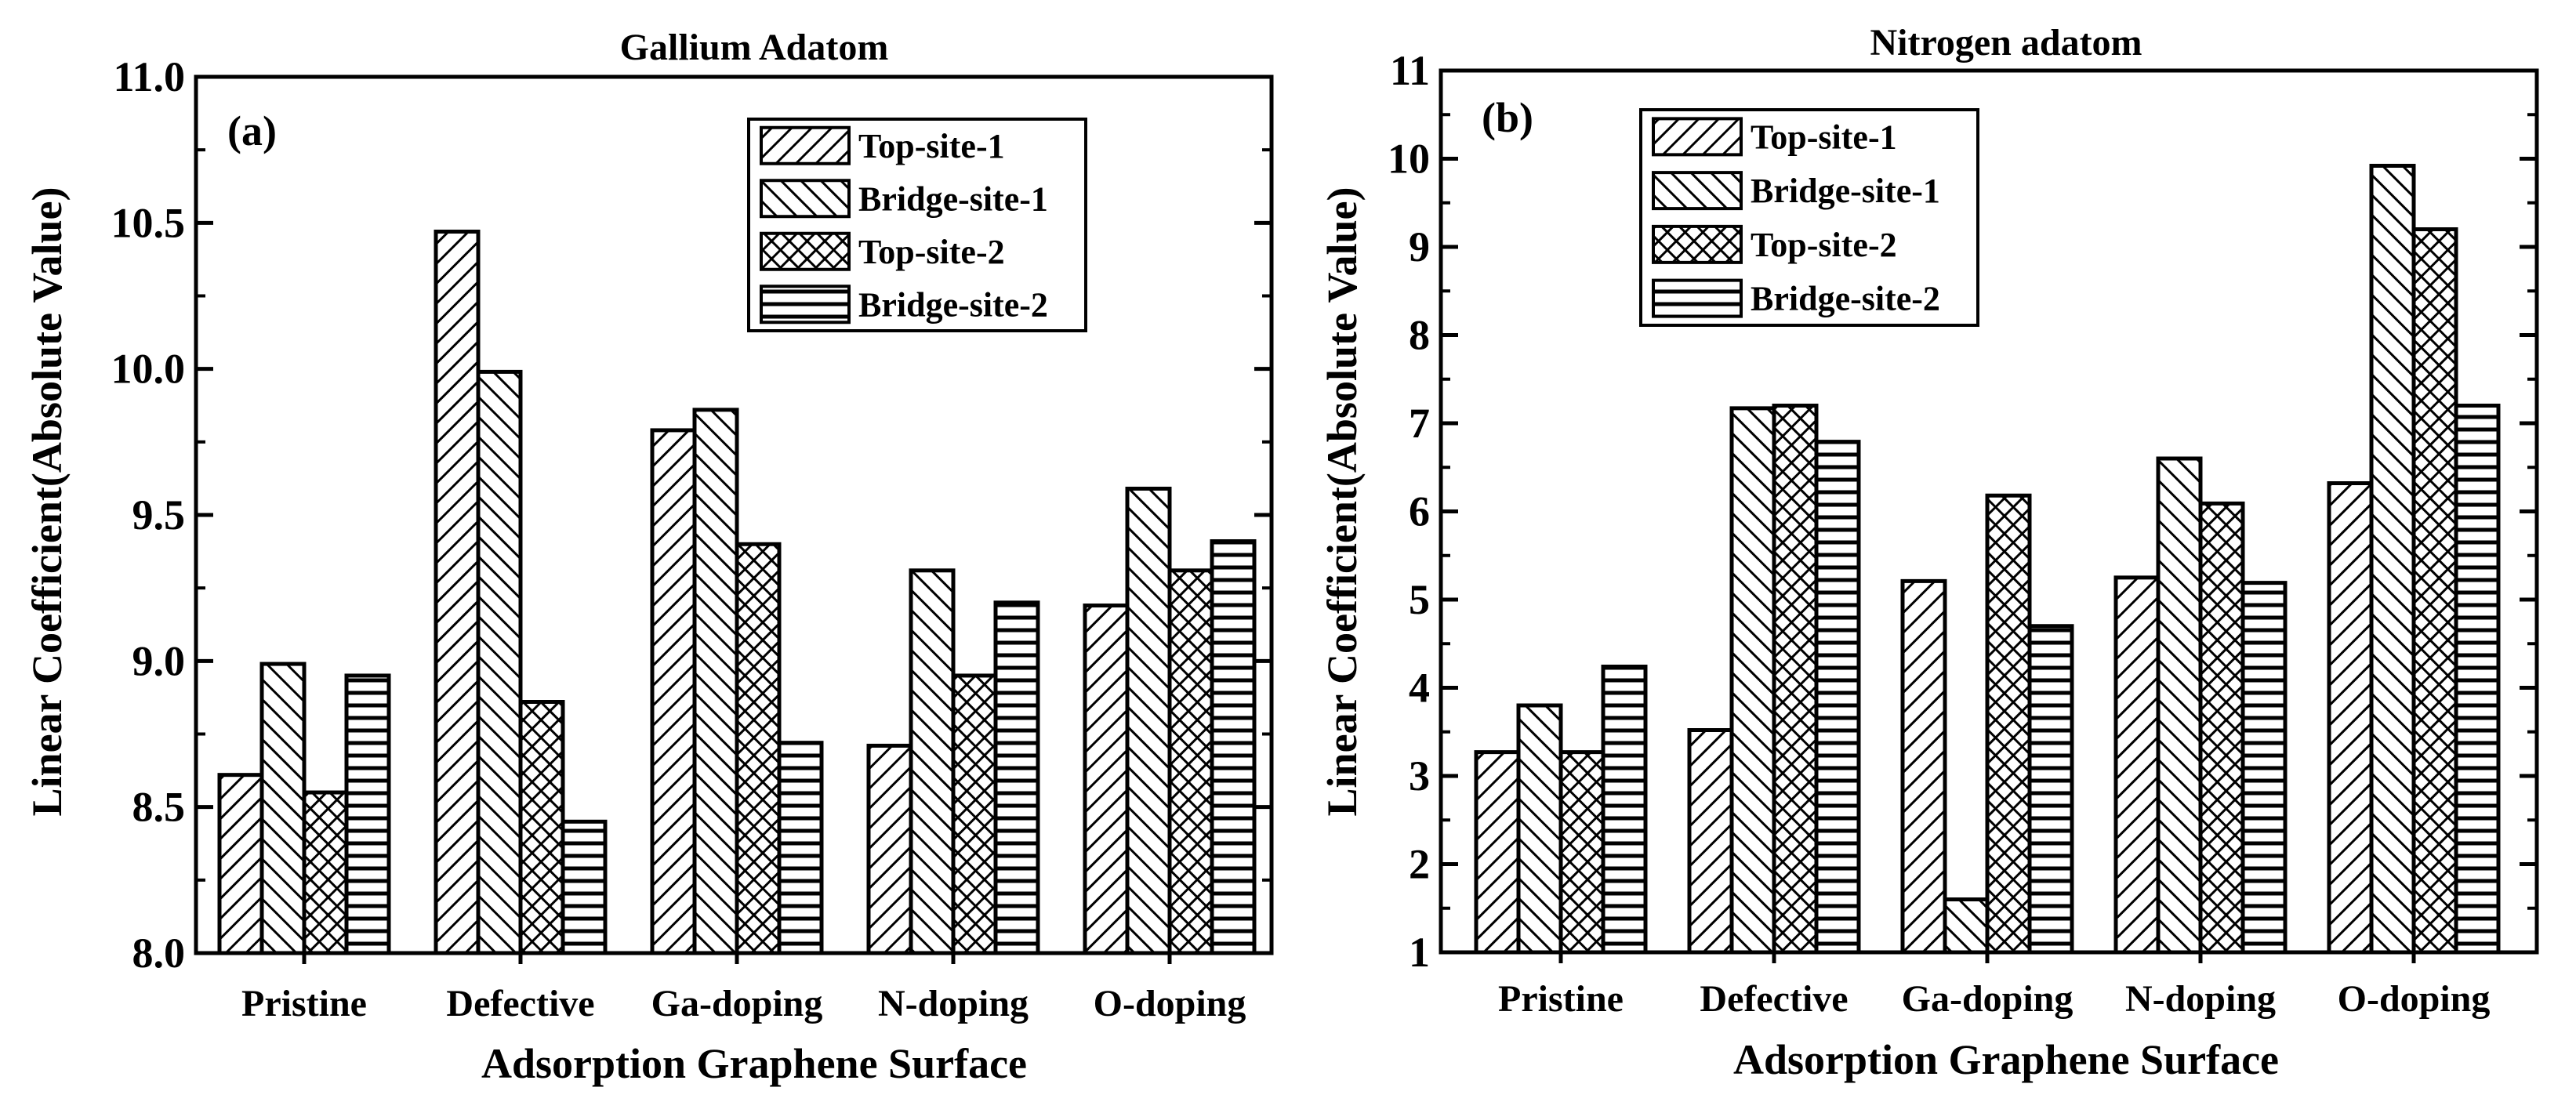 Image resolution: width=2576 pixels, height=1102 pixels. Describe the element at coordinates (1419, 689) in the screenshot. I see `ytick-label: 4` at that location.